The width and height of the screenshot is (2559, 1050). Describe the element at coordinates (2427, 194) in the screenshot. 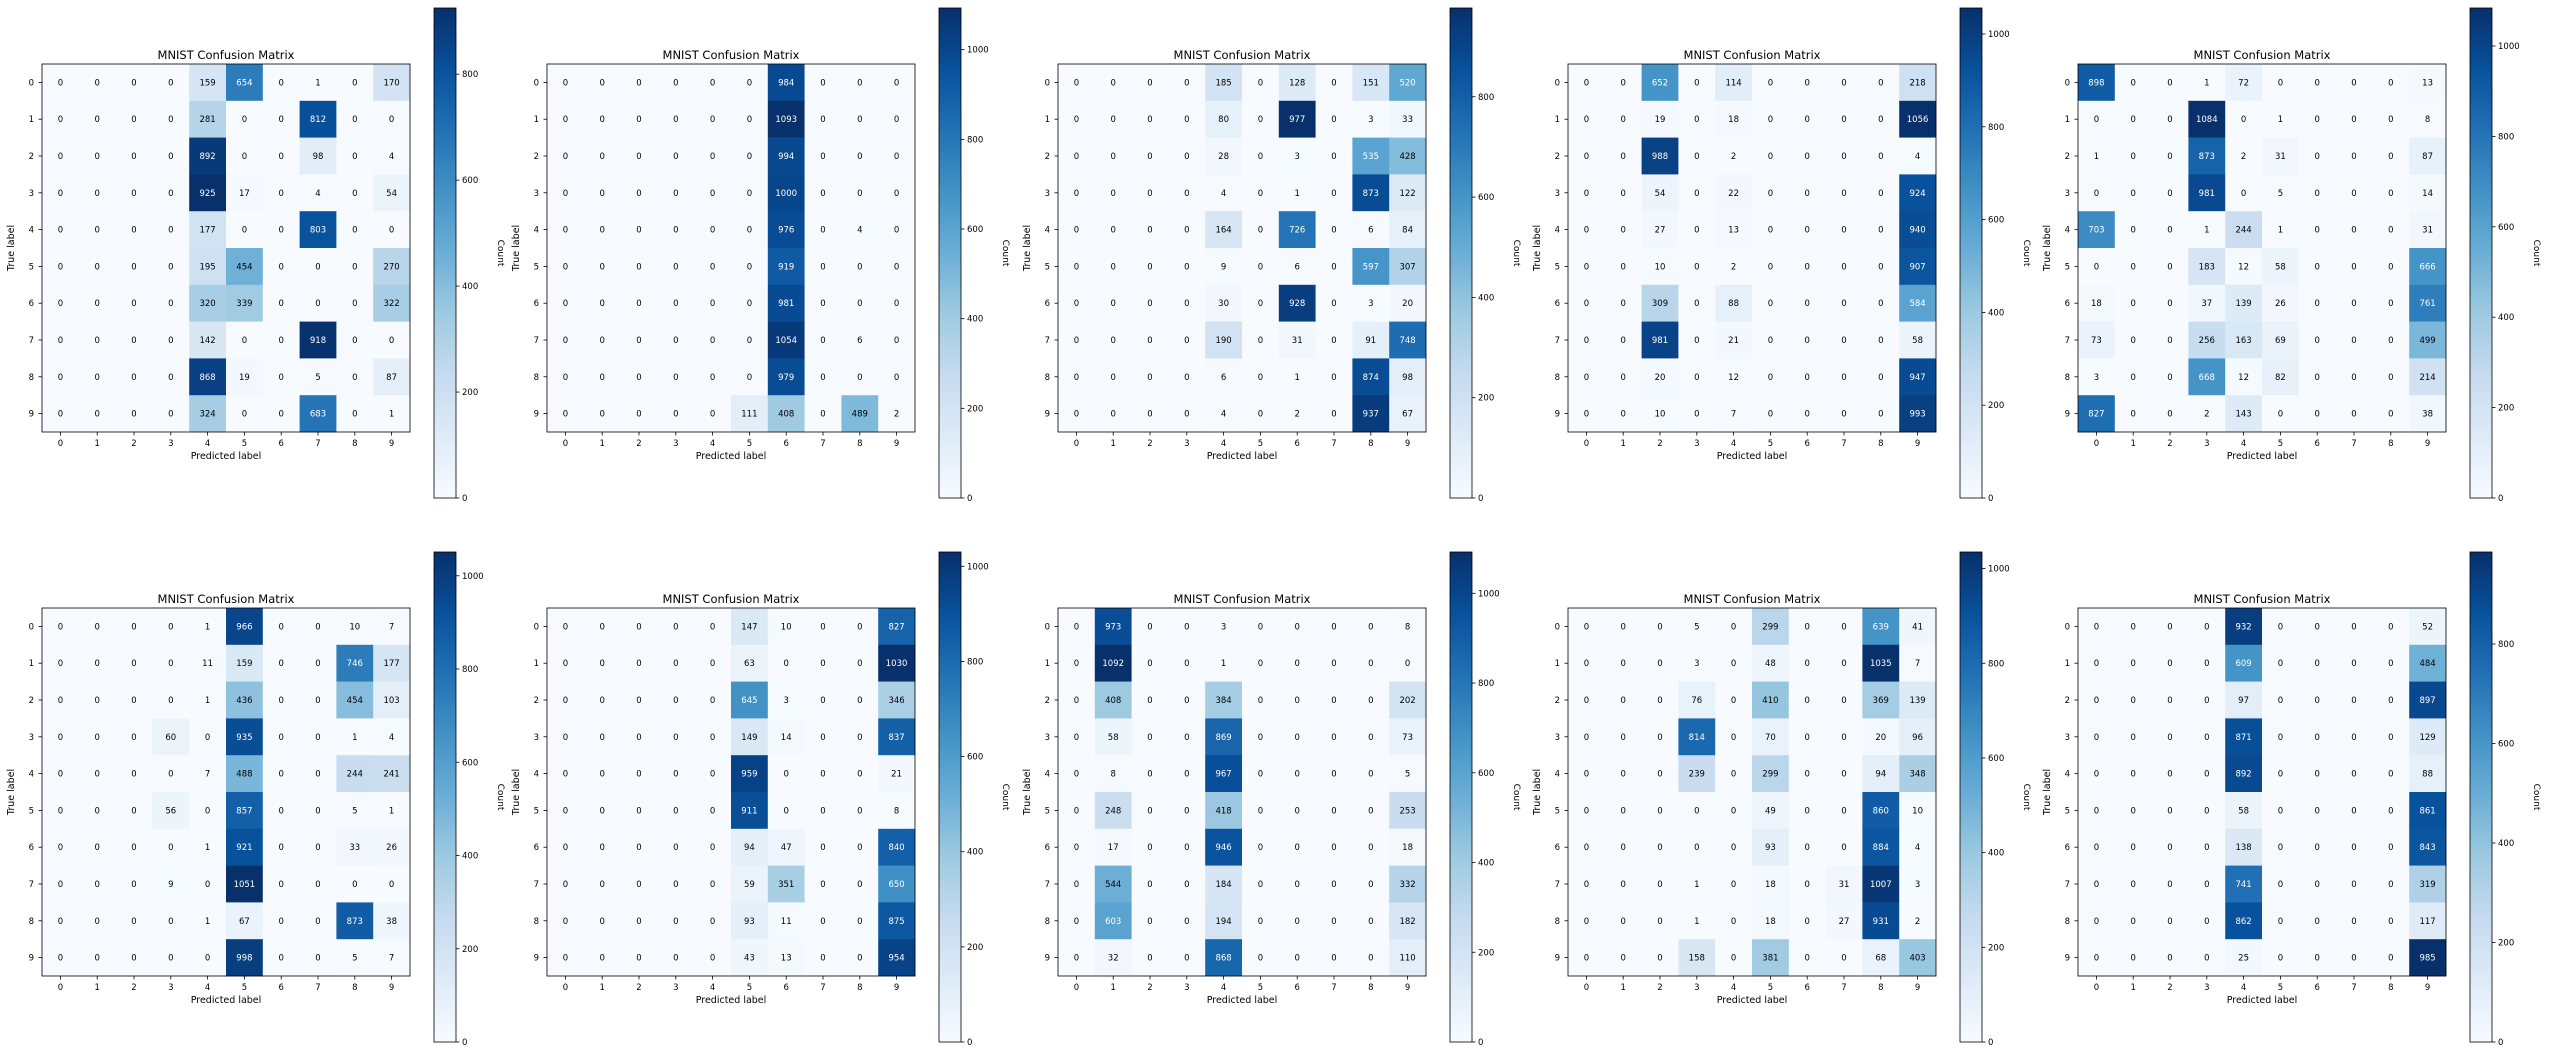

I see `cell-value-label: 14` at that location.